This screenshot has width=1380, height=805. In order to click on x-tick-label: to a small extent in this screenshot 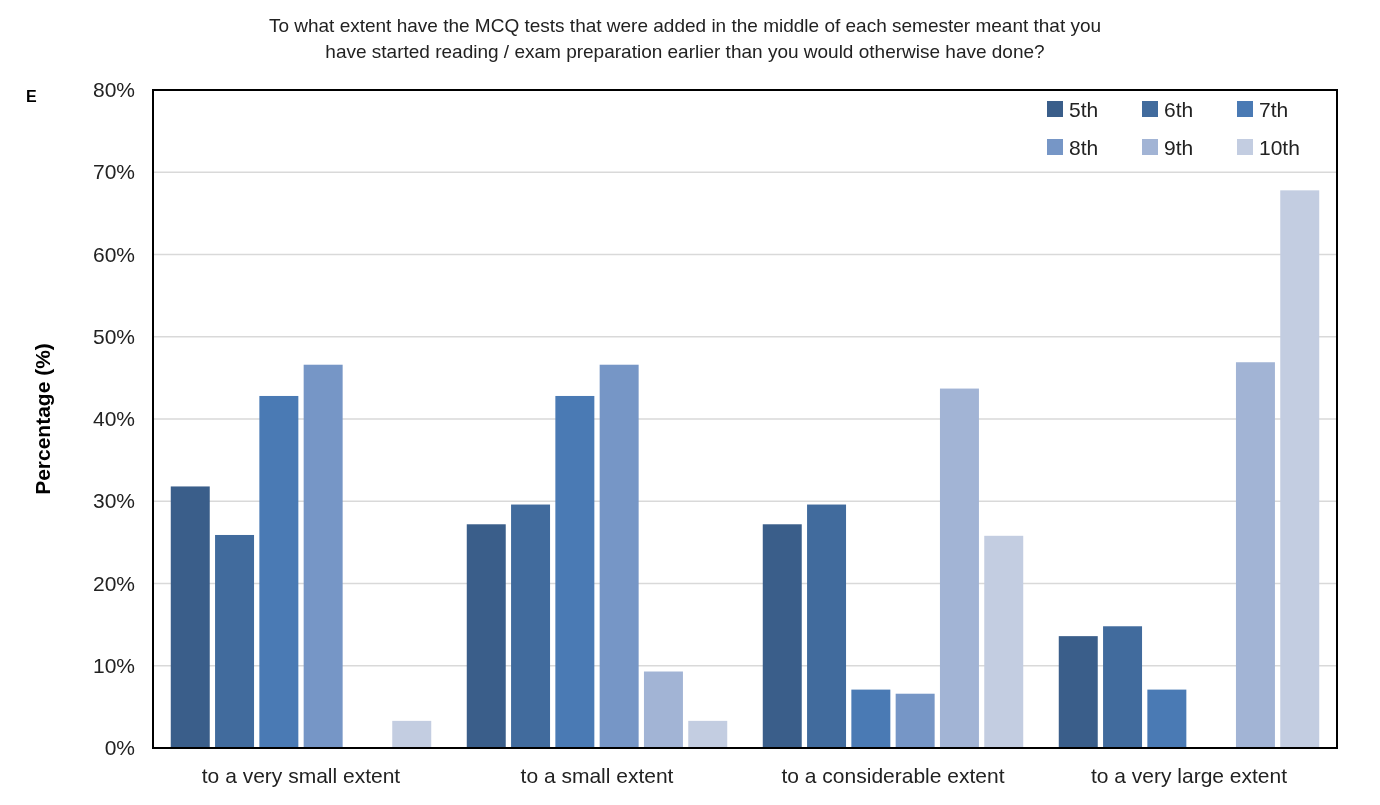, I will do `click(597, 775)`.